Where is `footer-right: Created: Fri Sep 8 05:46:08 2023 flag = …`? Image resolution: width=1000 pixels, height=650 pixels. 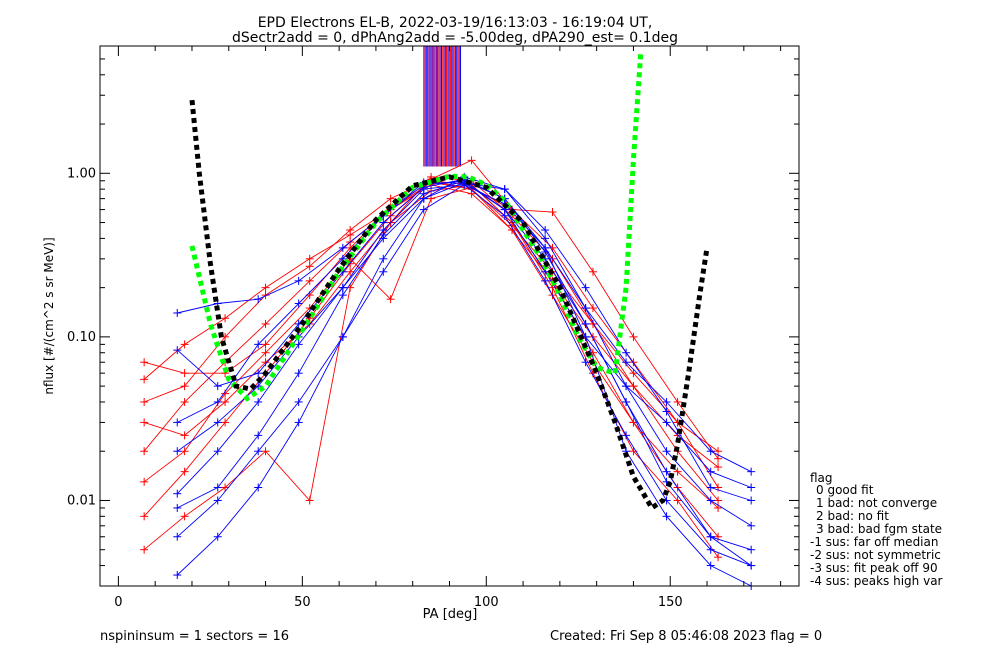 footer-right: Created: Fri Sep 8 05:46:08 2023 flag = … is located at coordinates (686, 636).